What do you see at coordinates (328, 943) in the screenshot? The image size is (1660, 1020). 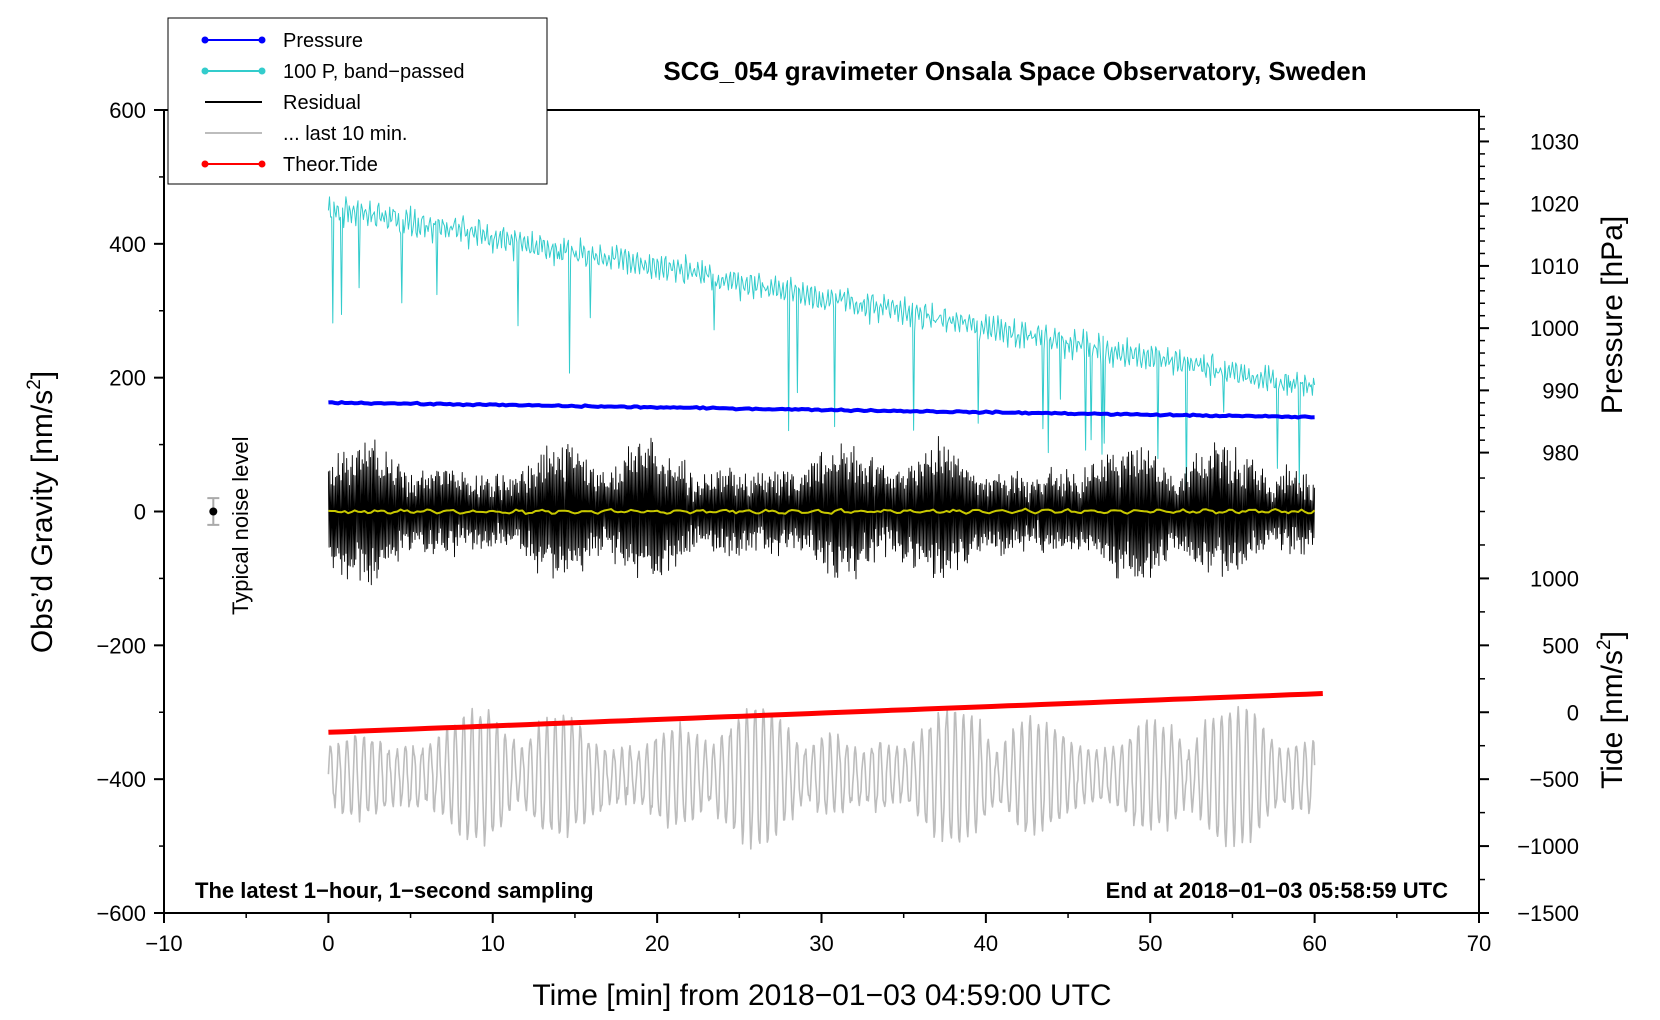 I see `x-tick-label: 0` at bounding box center [328, 943].